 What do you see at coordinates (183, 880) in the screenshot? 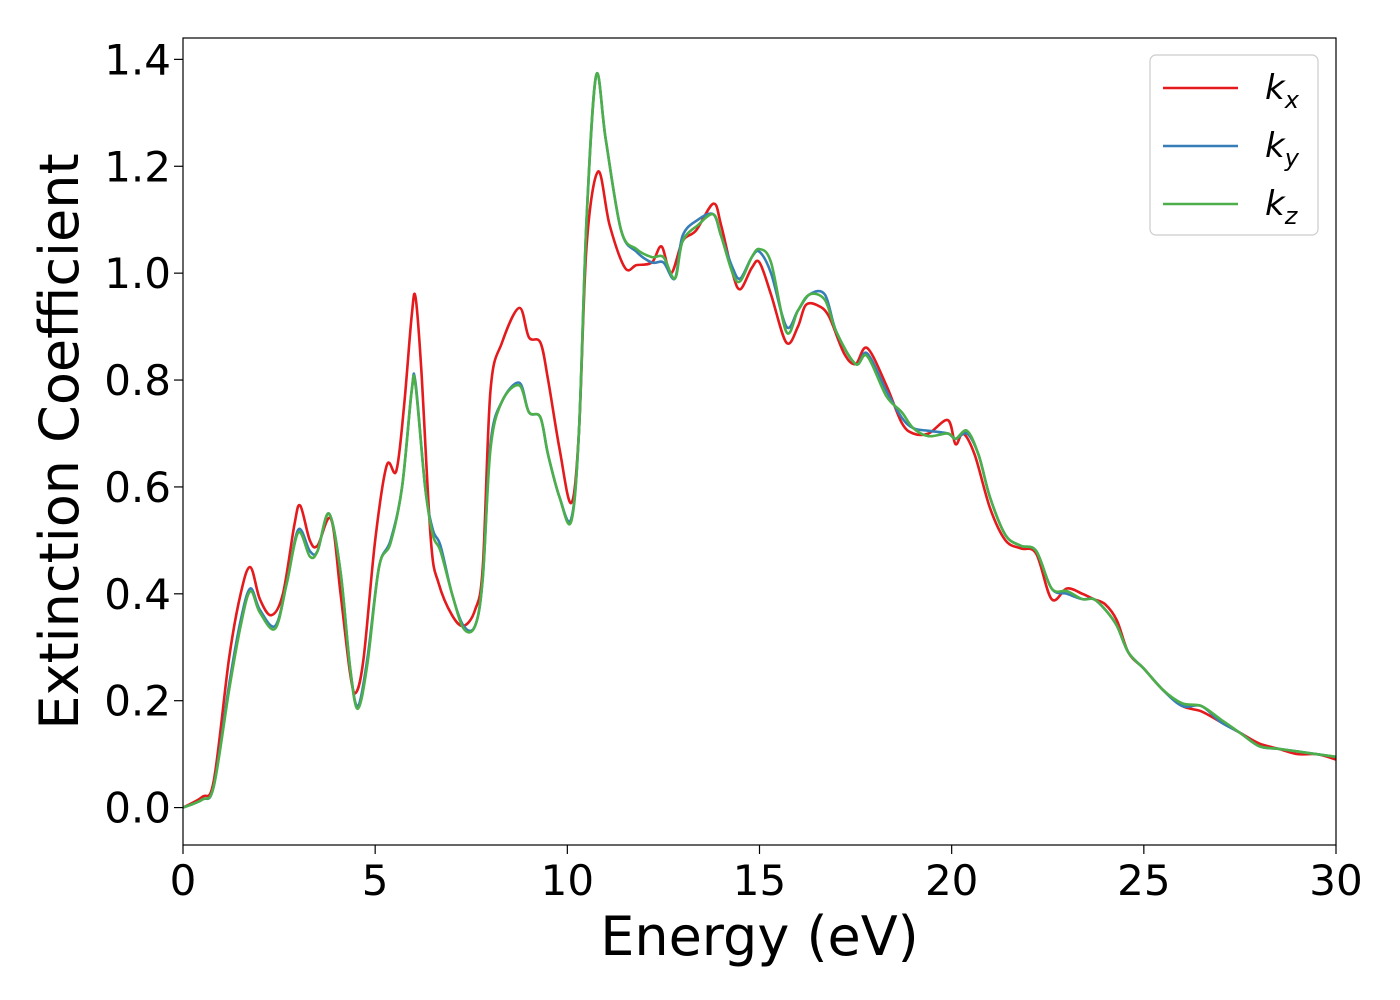
I see `x-tick-label: 0` at bounding box center [183, 880].